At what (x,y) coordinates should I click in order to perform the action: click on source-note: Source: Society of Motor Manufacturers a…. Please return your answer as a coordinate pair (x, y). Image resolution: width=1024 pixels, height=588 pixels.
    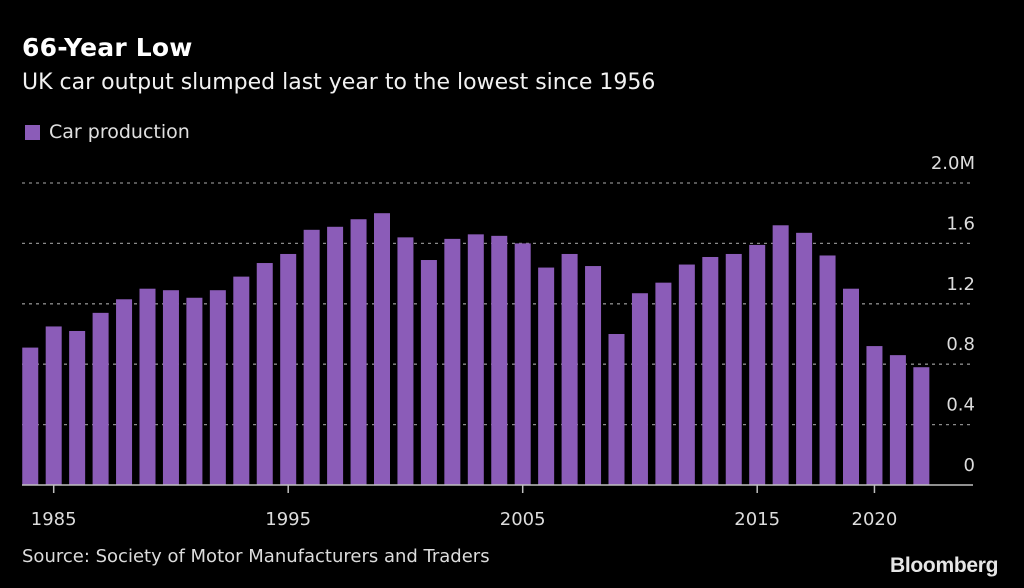
    Looking at the image, I should click on (256, 556).